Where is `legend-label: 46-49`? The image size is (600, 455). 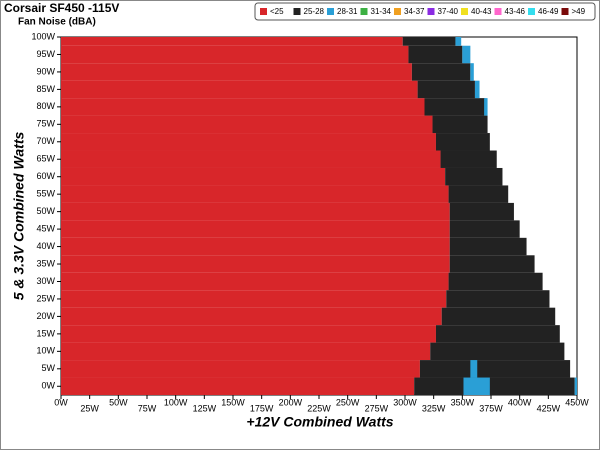 legend-label: 46-49 is located at coordinates (548, 11).